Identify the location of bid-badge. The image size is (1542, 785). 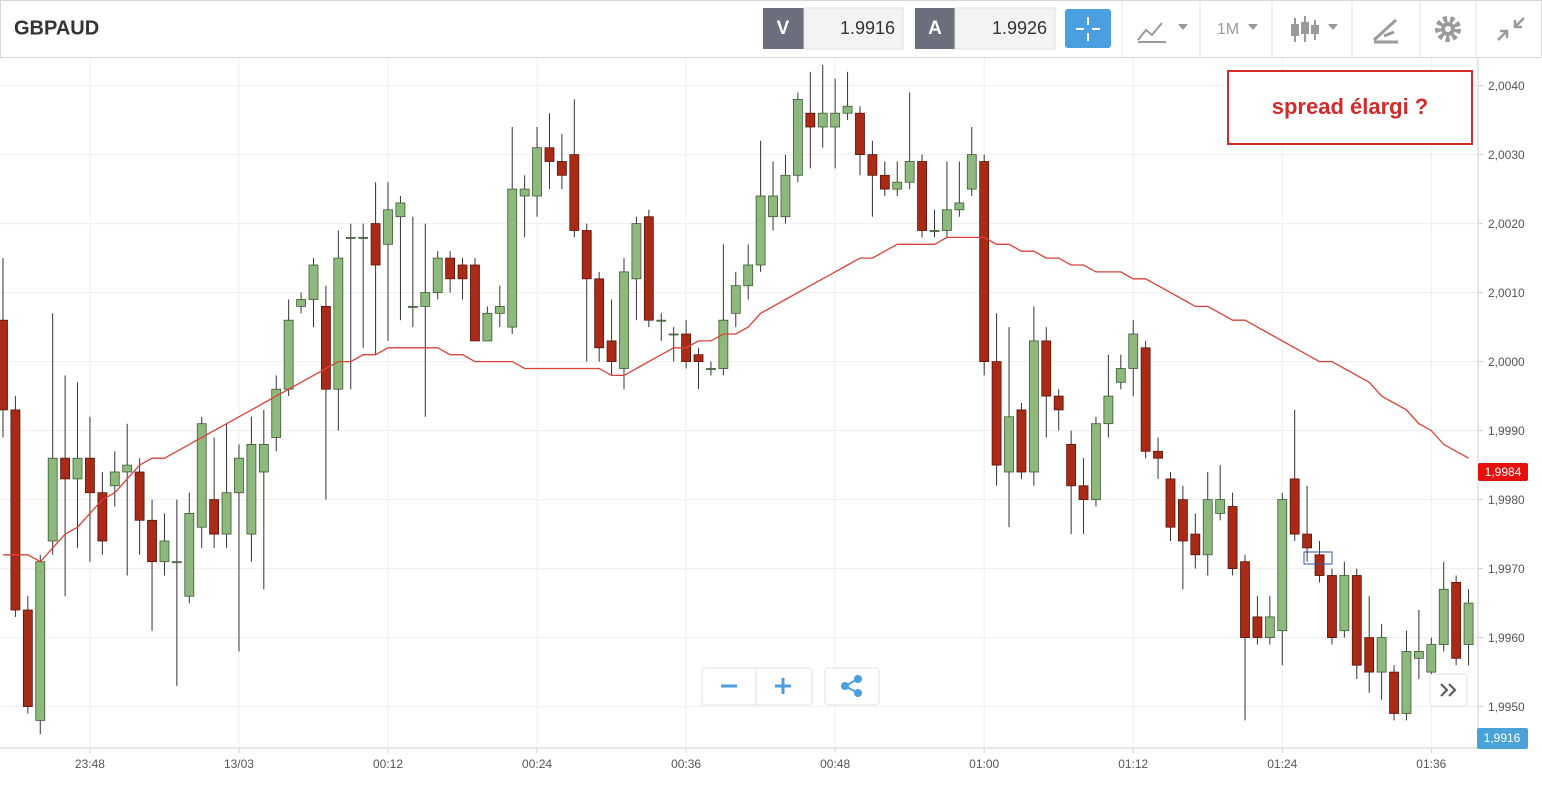
(783, 28).